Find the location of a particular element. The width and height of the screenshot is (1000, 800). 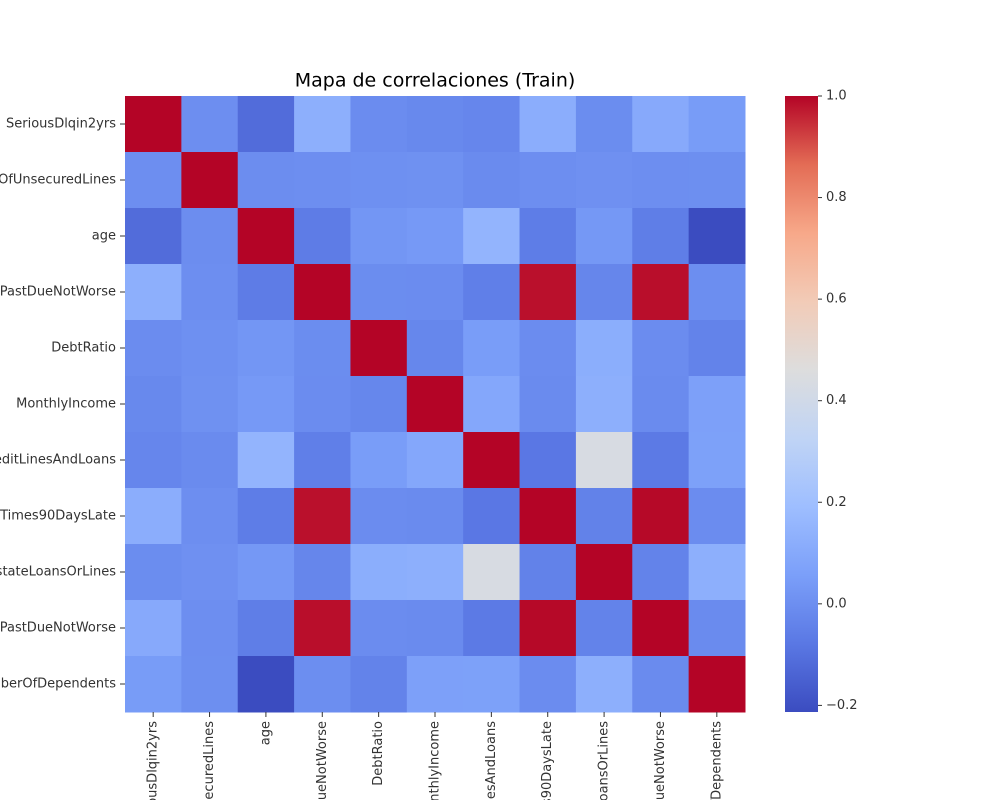

x-tick-label: SeriousDlqin2yrs is located at coordinates (153, 760).